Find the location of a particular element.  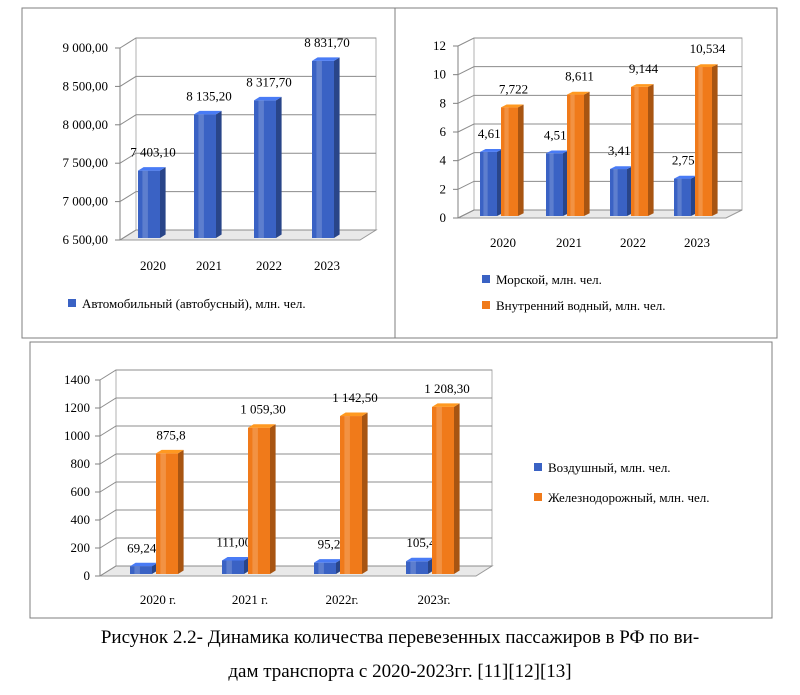

y-tick-label: 7 000,00 is located at coordinates (86, 201).